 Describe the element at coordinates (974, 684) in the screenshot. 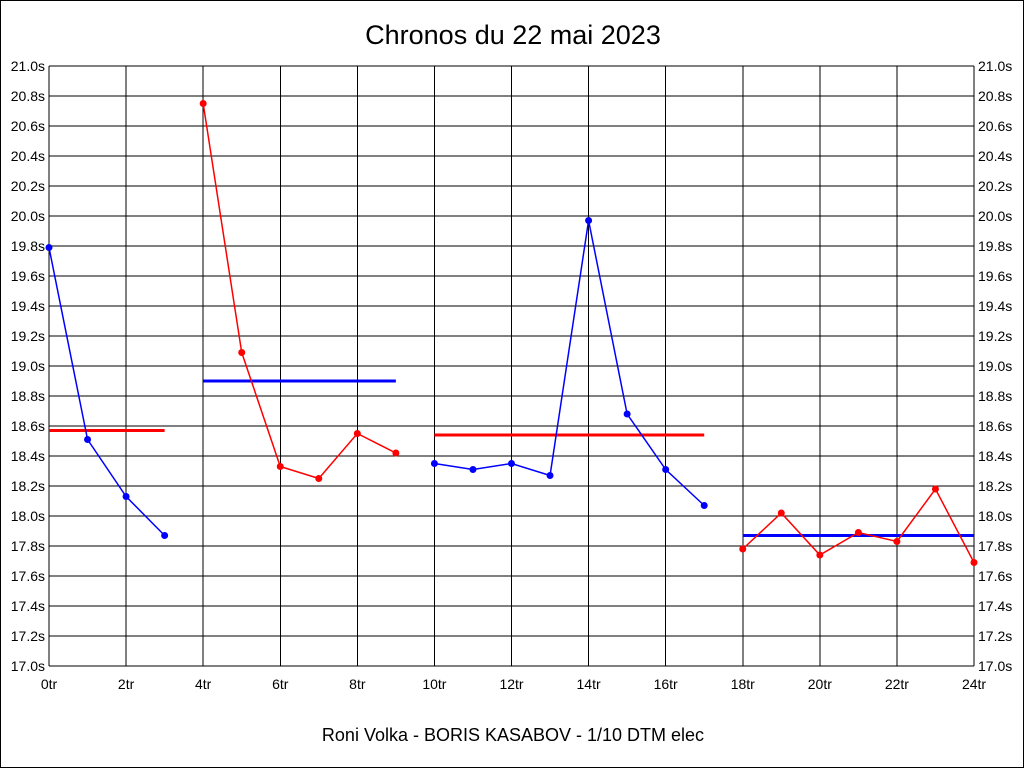

I see `x-tick-label: 24tr` at that location.